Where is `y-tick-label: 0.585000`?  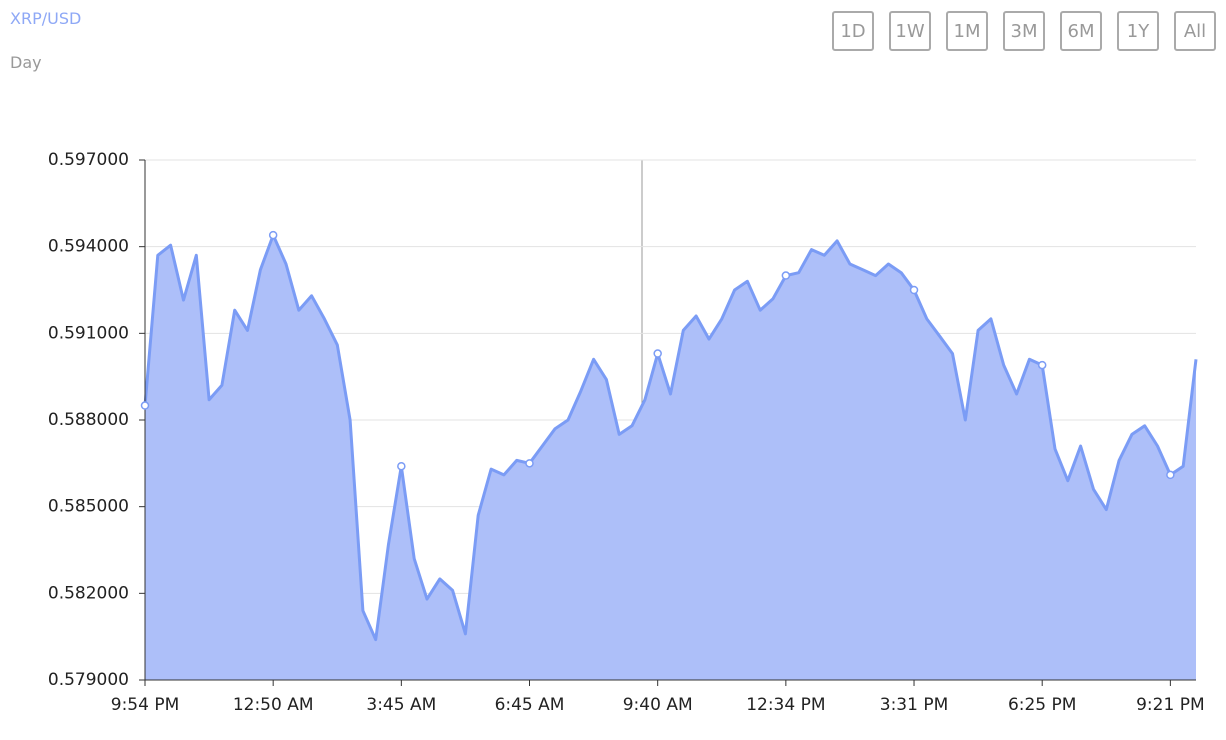 y-tick-label: 0.585000 is located at coordinates (88, 507).